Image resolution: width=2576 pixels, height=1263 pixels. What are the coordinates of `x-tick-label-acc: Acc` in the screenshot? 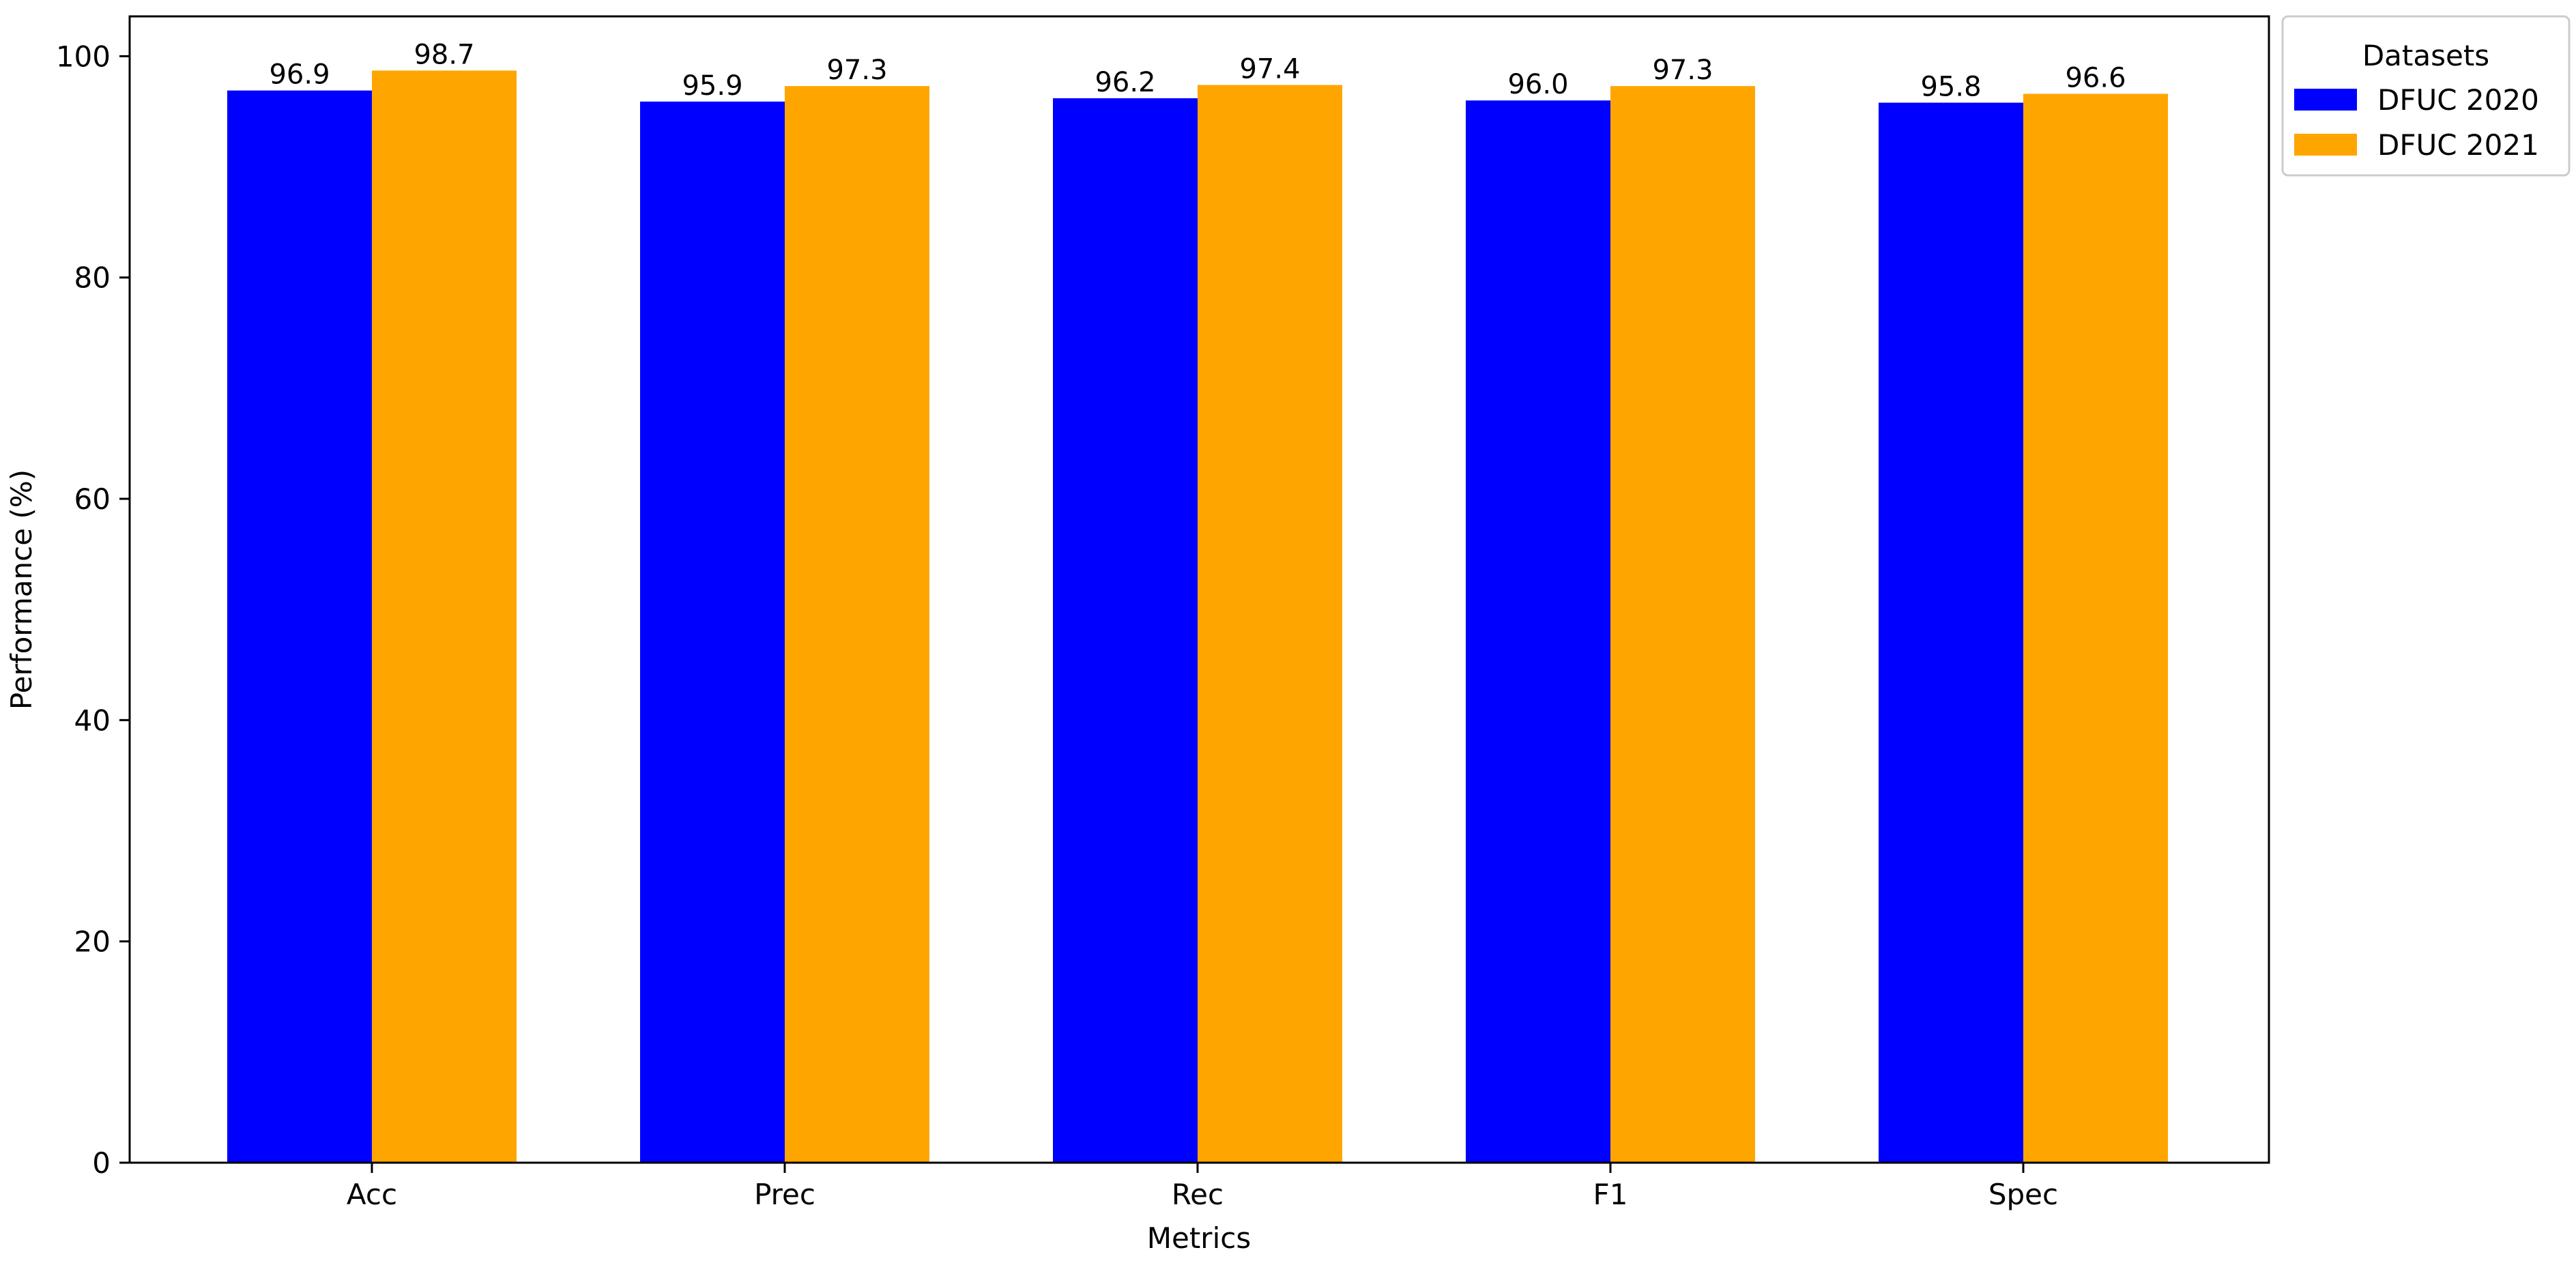 It's located at (372, 1194).